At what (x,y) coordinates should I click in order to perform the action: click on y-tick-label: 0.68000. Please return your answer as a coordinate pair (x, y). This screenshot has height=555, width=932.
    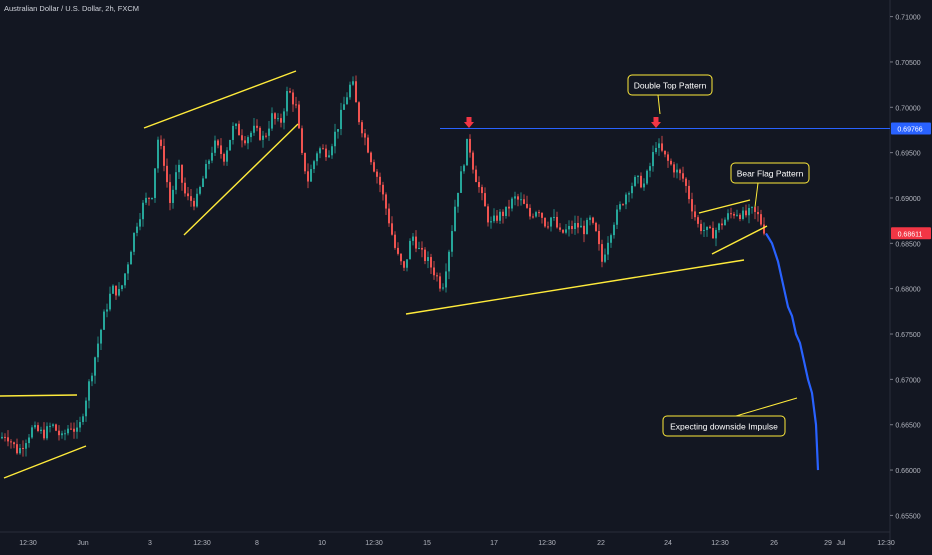
    Looking at the image, I should click on (907, 290).